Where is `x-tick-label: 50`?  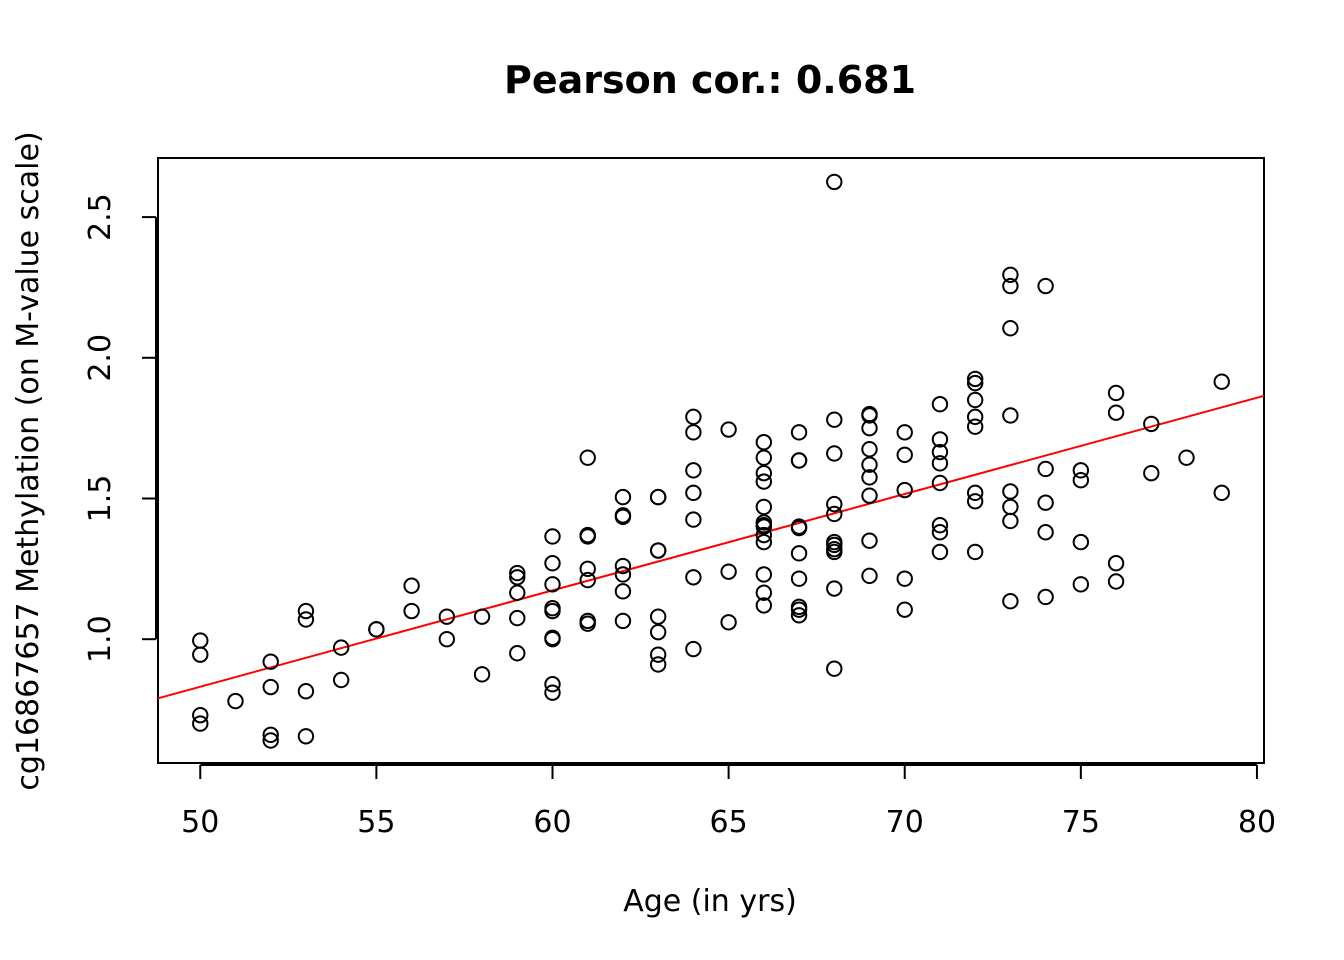
x-tick-label: 50 is located at coordinates (200, 822).